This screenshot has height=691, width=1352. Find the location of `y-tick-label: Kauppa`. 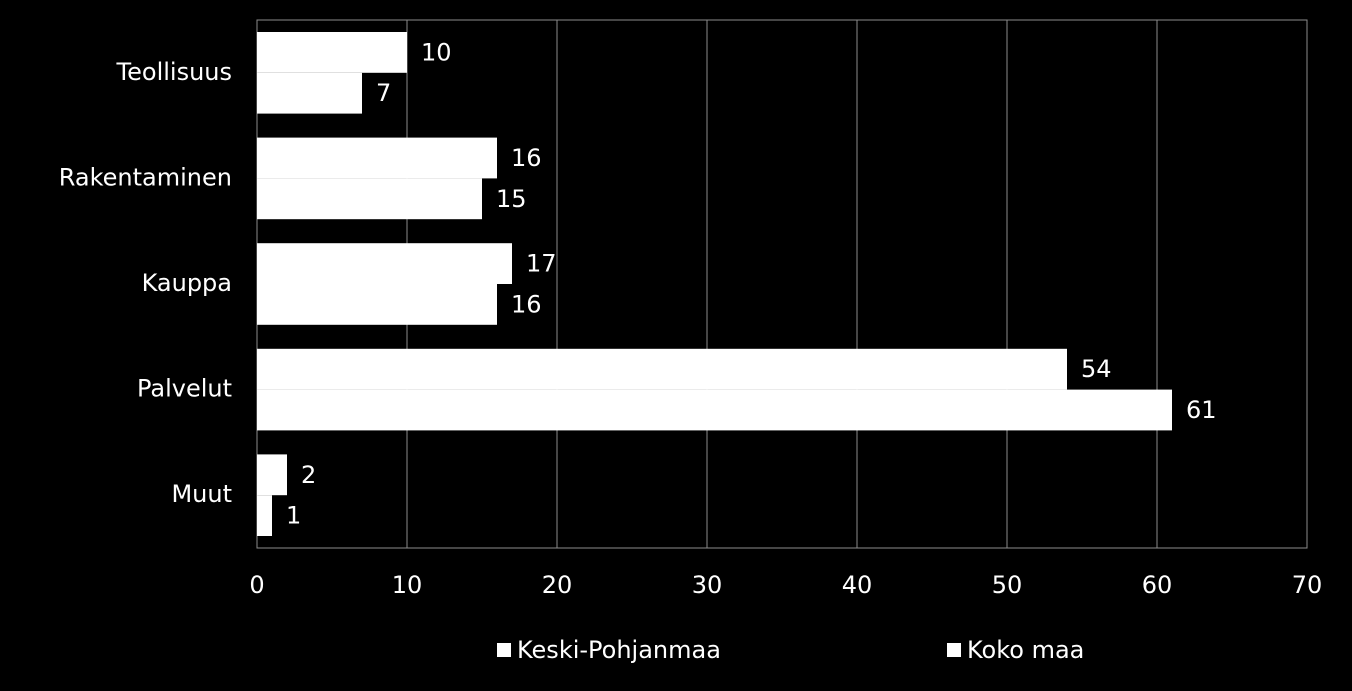

y-tick-label: Kauppa is located at coordinates (187, 283).